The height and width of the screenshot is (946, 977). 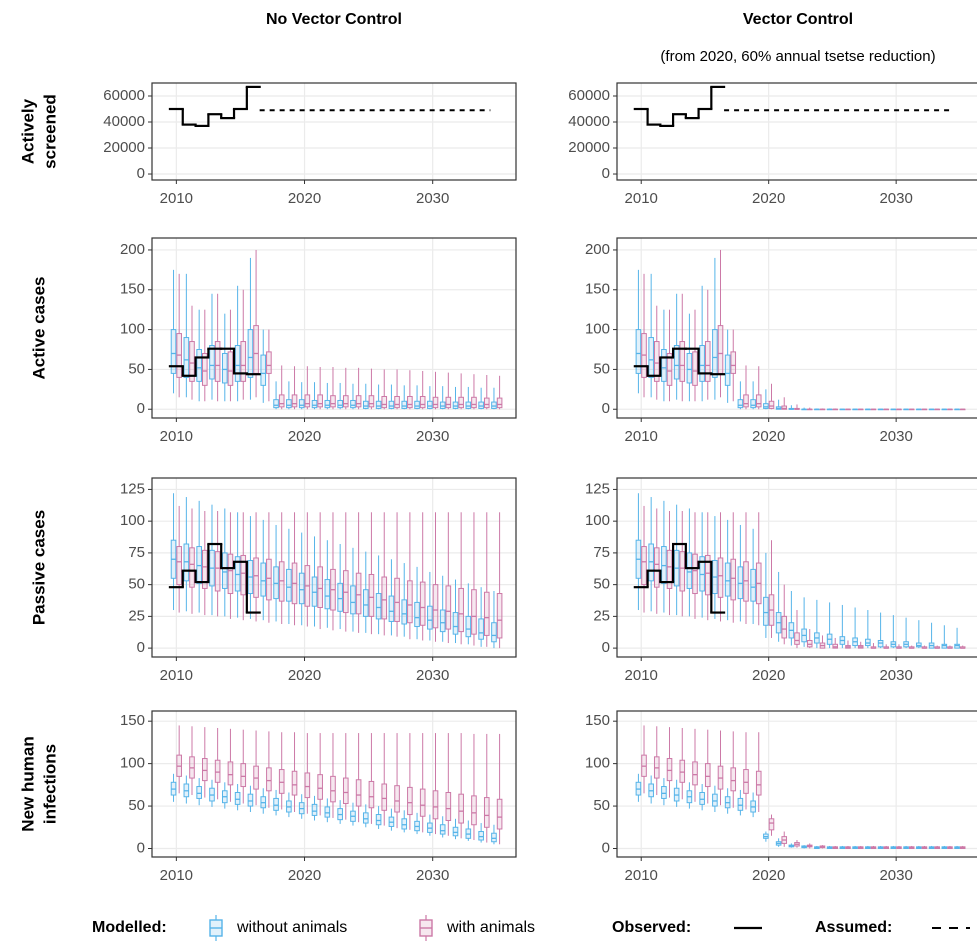 I want to click on y-tick-label: 0, so click(x=141, y=408).